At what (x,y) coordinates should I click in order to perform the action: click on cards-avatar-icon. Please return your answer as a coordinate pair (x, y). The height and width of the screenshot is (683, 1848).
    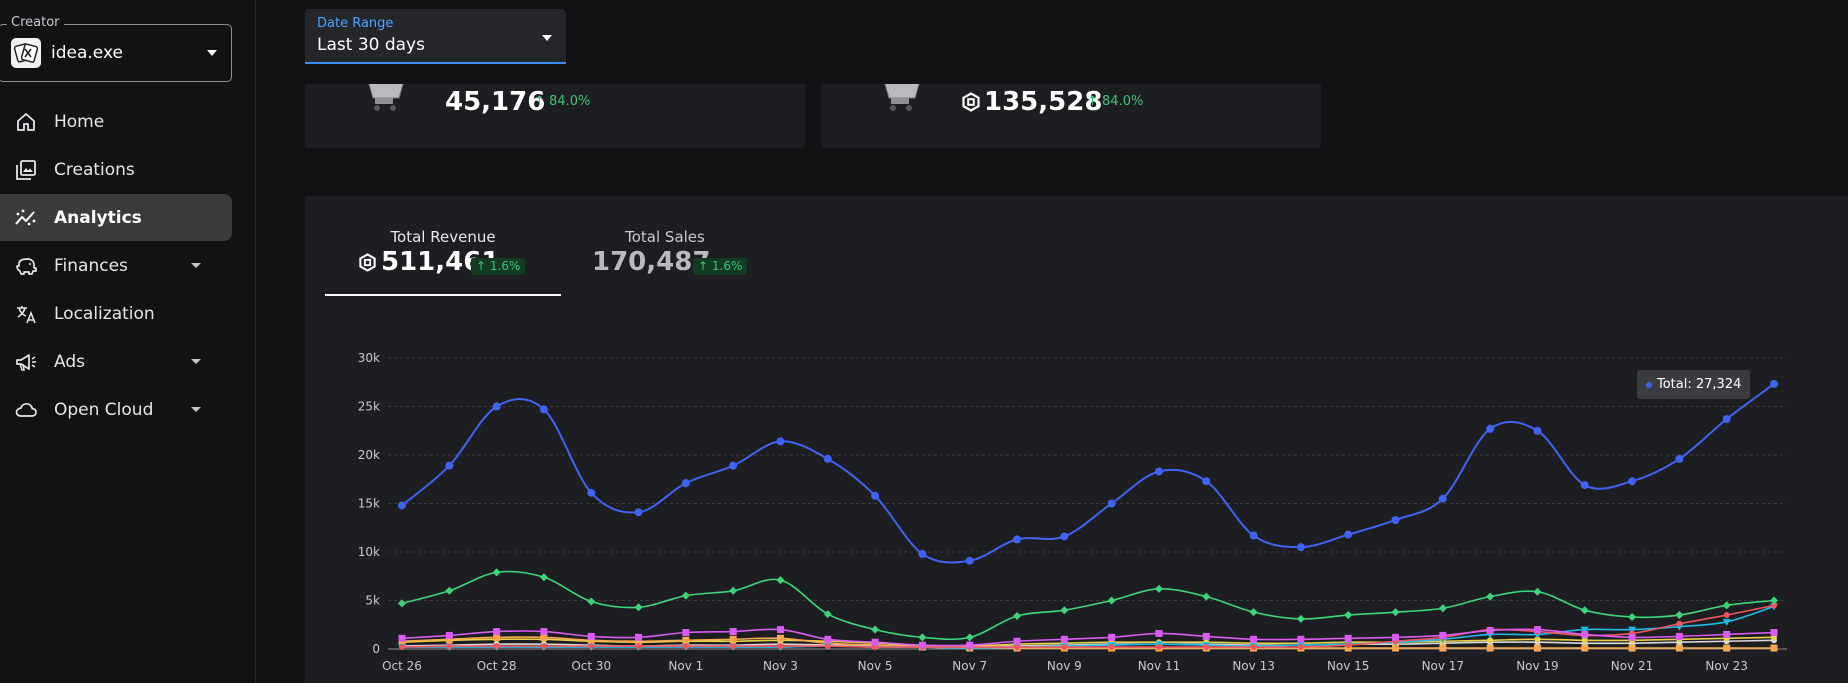
    Looking at the image, I should click on (26, 53).